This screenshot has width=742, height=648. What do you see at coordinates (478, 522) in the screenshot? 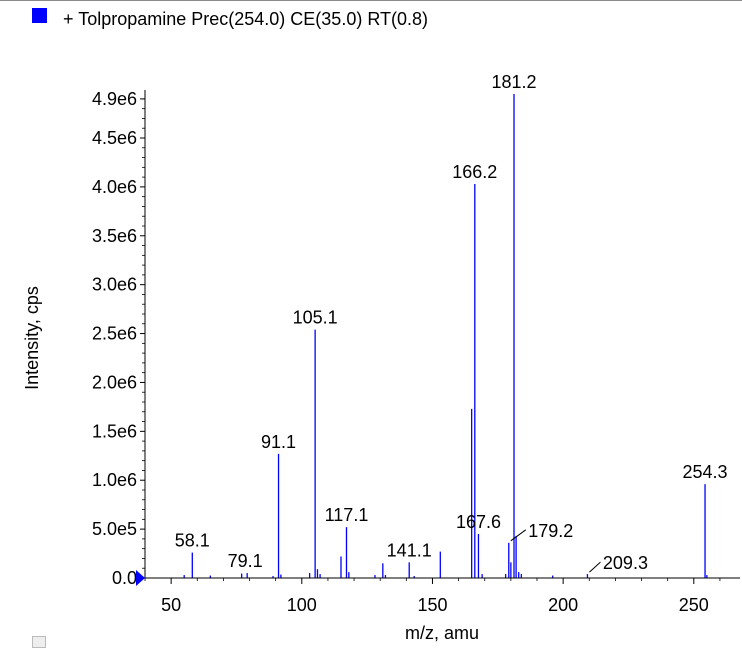
I see `peak-label: 167.6` at bounding box center [478, 522].